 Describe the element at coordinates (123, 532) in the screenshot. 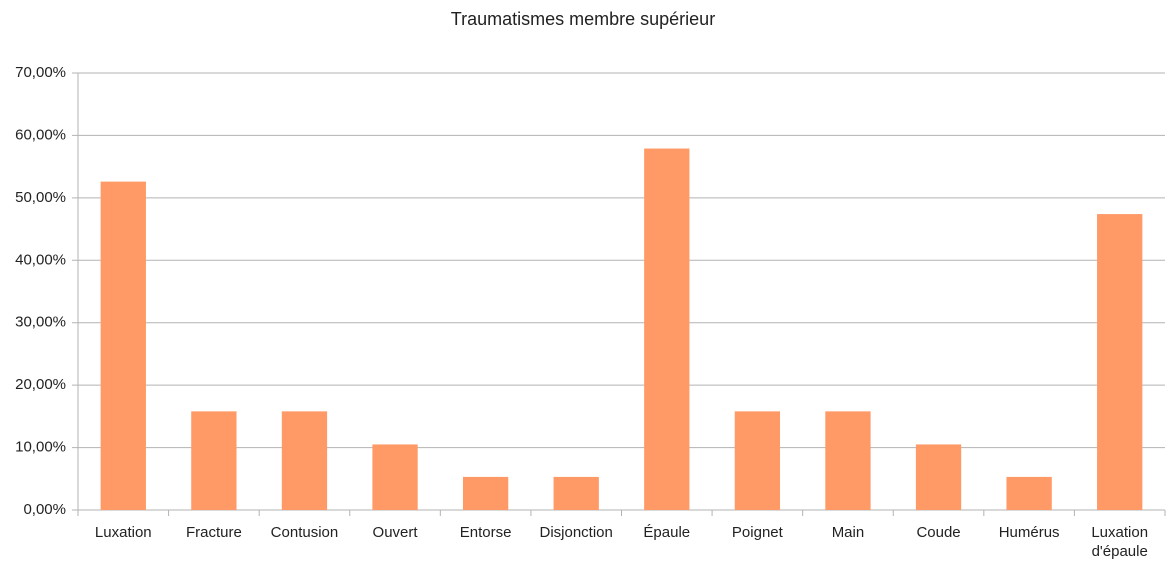

I see `x-tick-label: Luxation` at that location.